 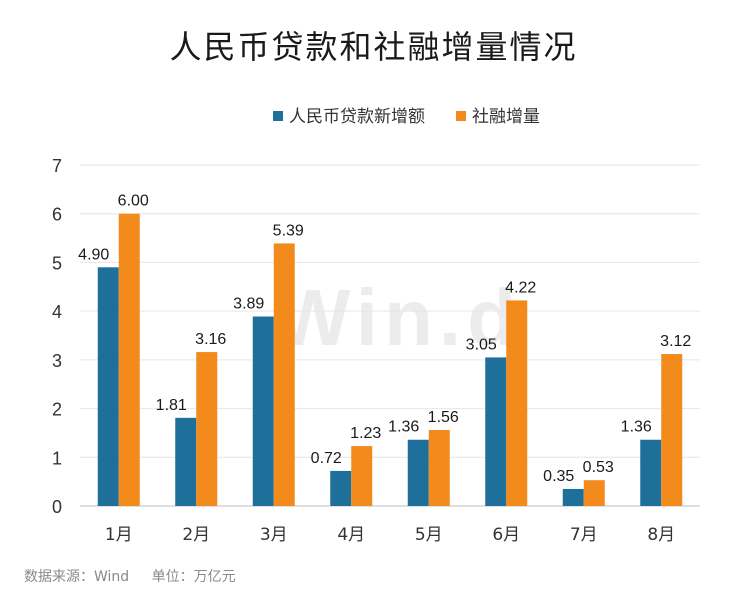 I want to click on source-note: 数据来源：Wind, so click(x=77, y=577).